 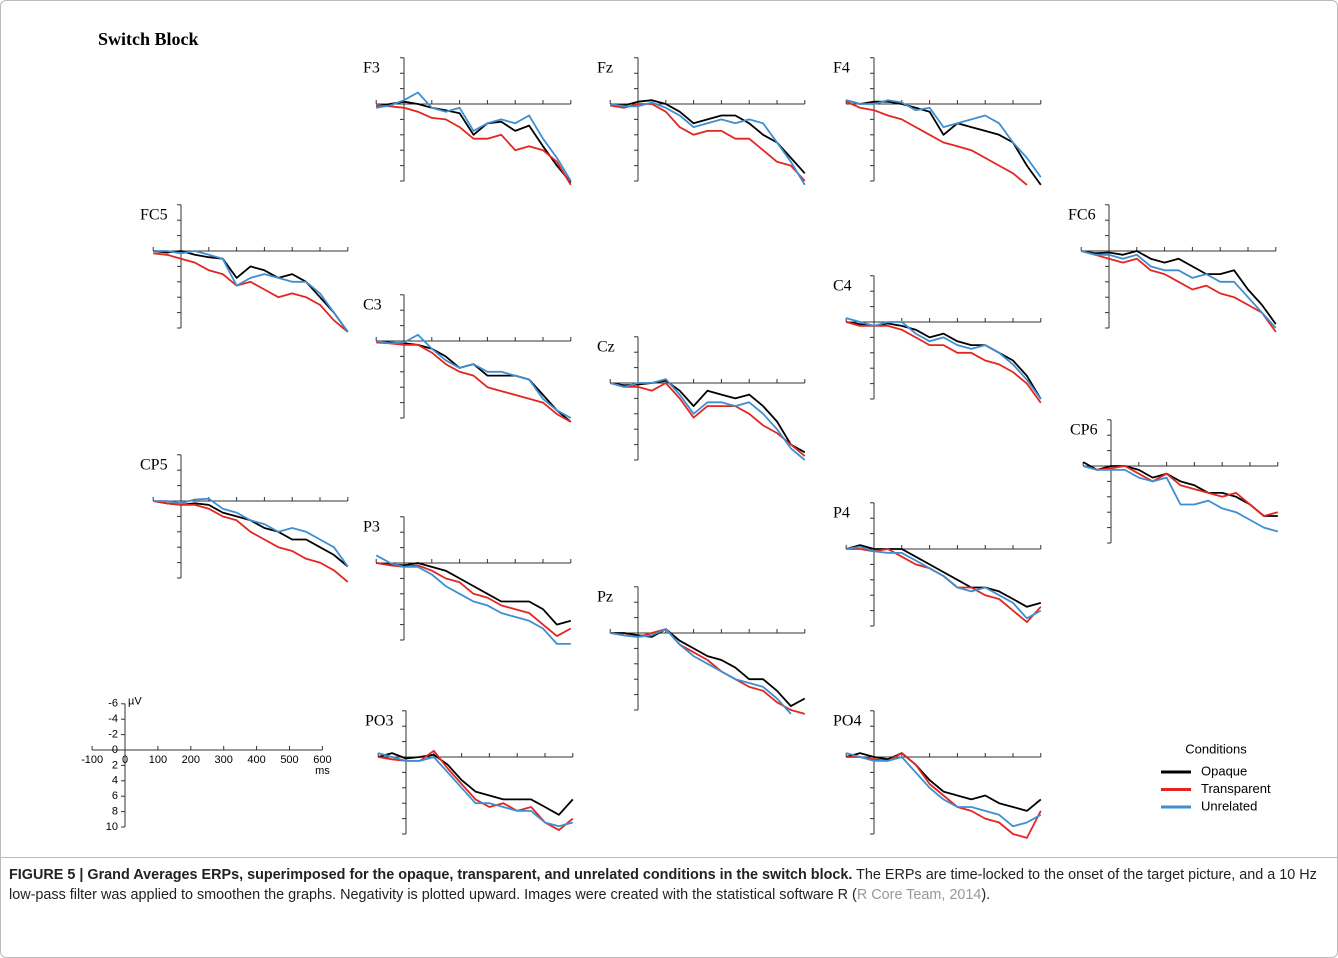 What do you see at coordinates (113, 704) in the screenshot?
I see `y-tick-label: -6` at bounding box center [113, 704].